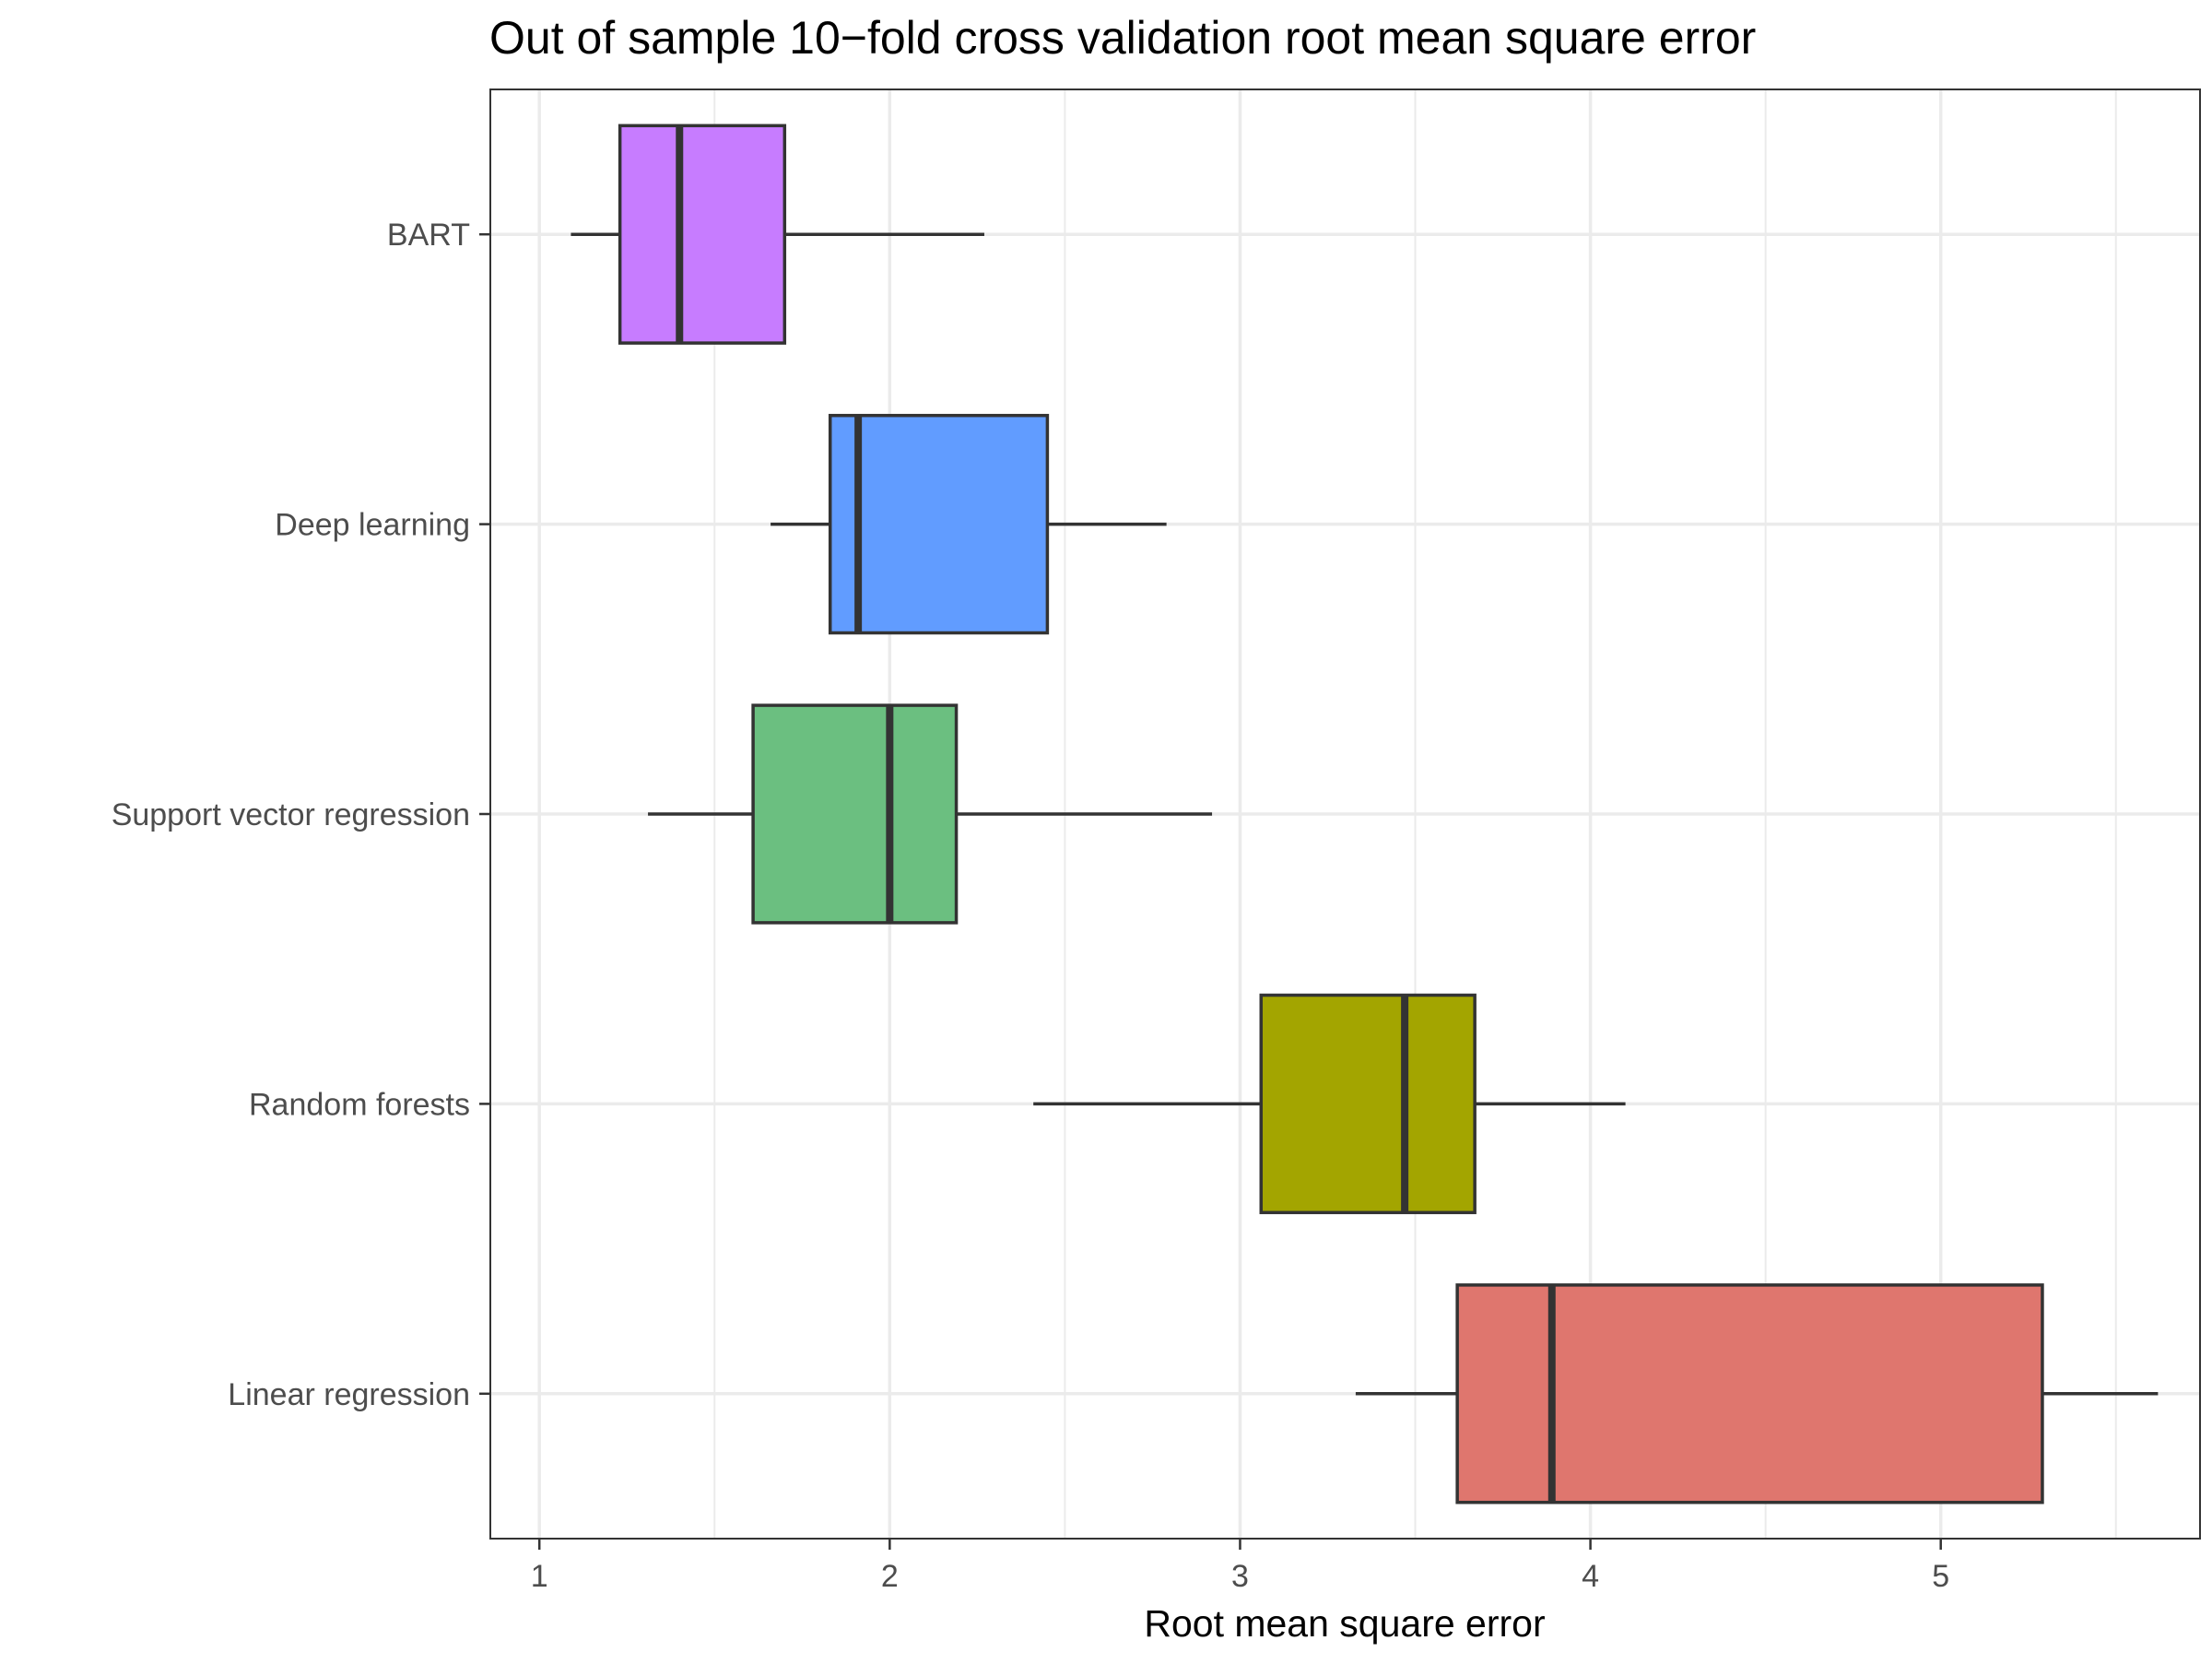  Describe the element at coordinates (1240, 1576) in the screenshot. I see `x-tick-label: 3` at that location.